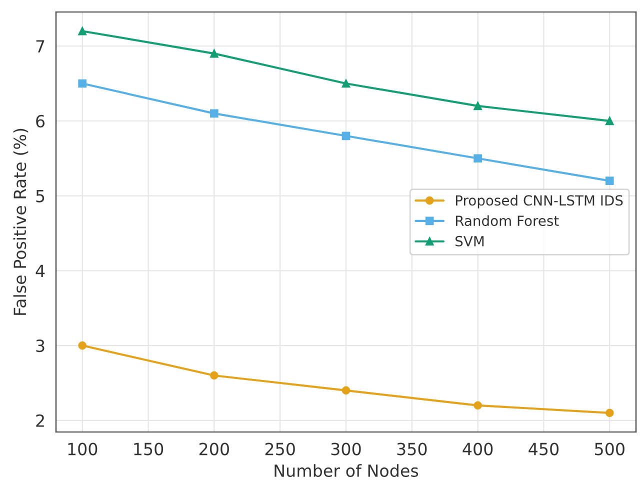  What do you see at coordinates (543, 449) in the screenshot?
I see `x-tick-label: 450` at bounding box center [543, 449].